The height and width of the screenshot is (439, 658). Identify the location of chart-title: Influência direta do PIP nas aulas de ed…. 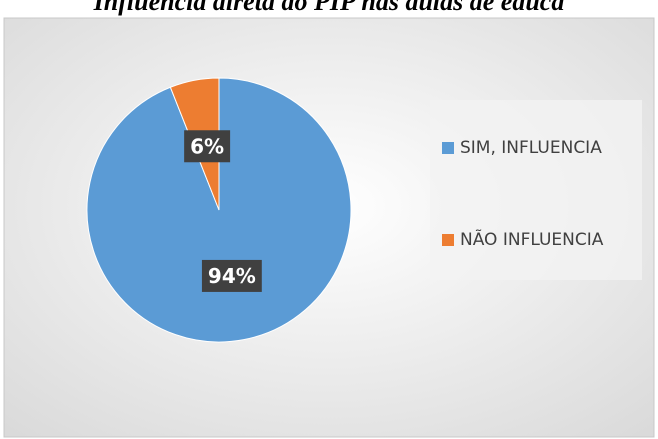
(329, 8).